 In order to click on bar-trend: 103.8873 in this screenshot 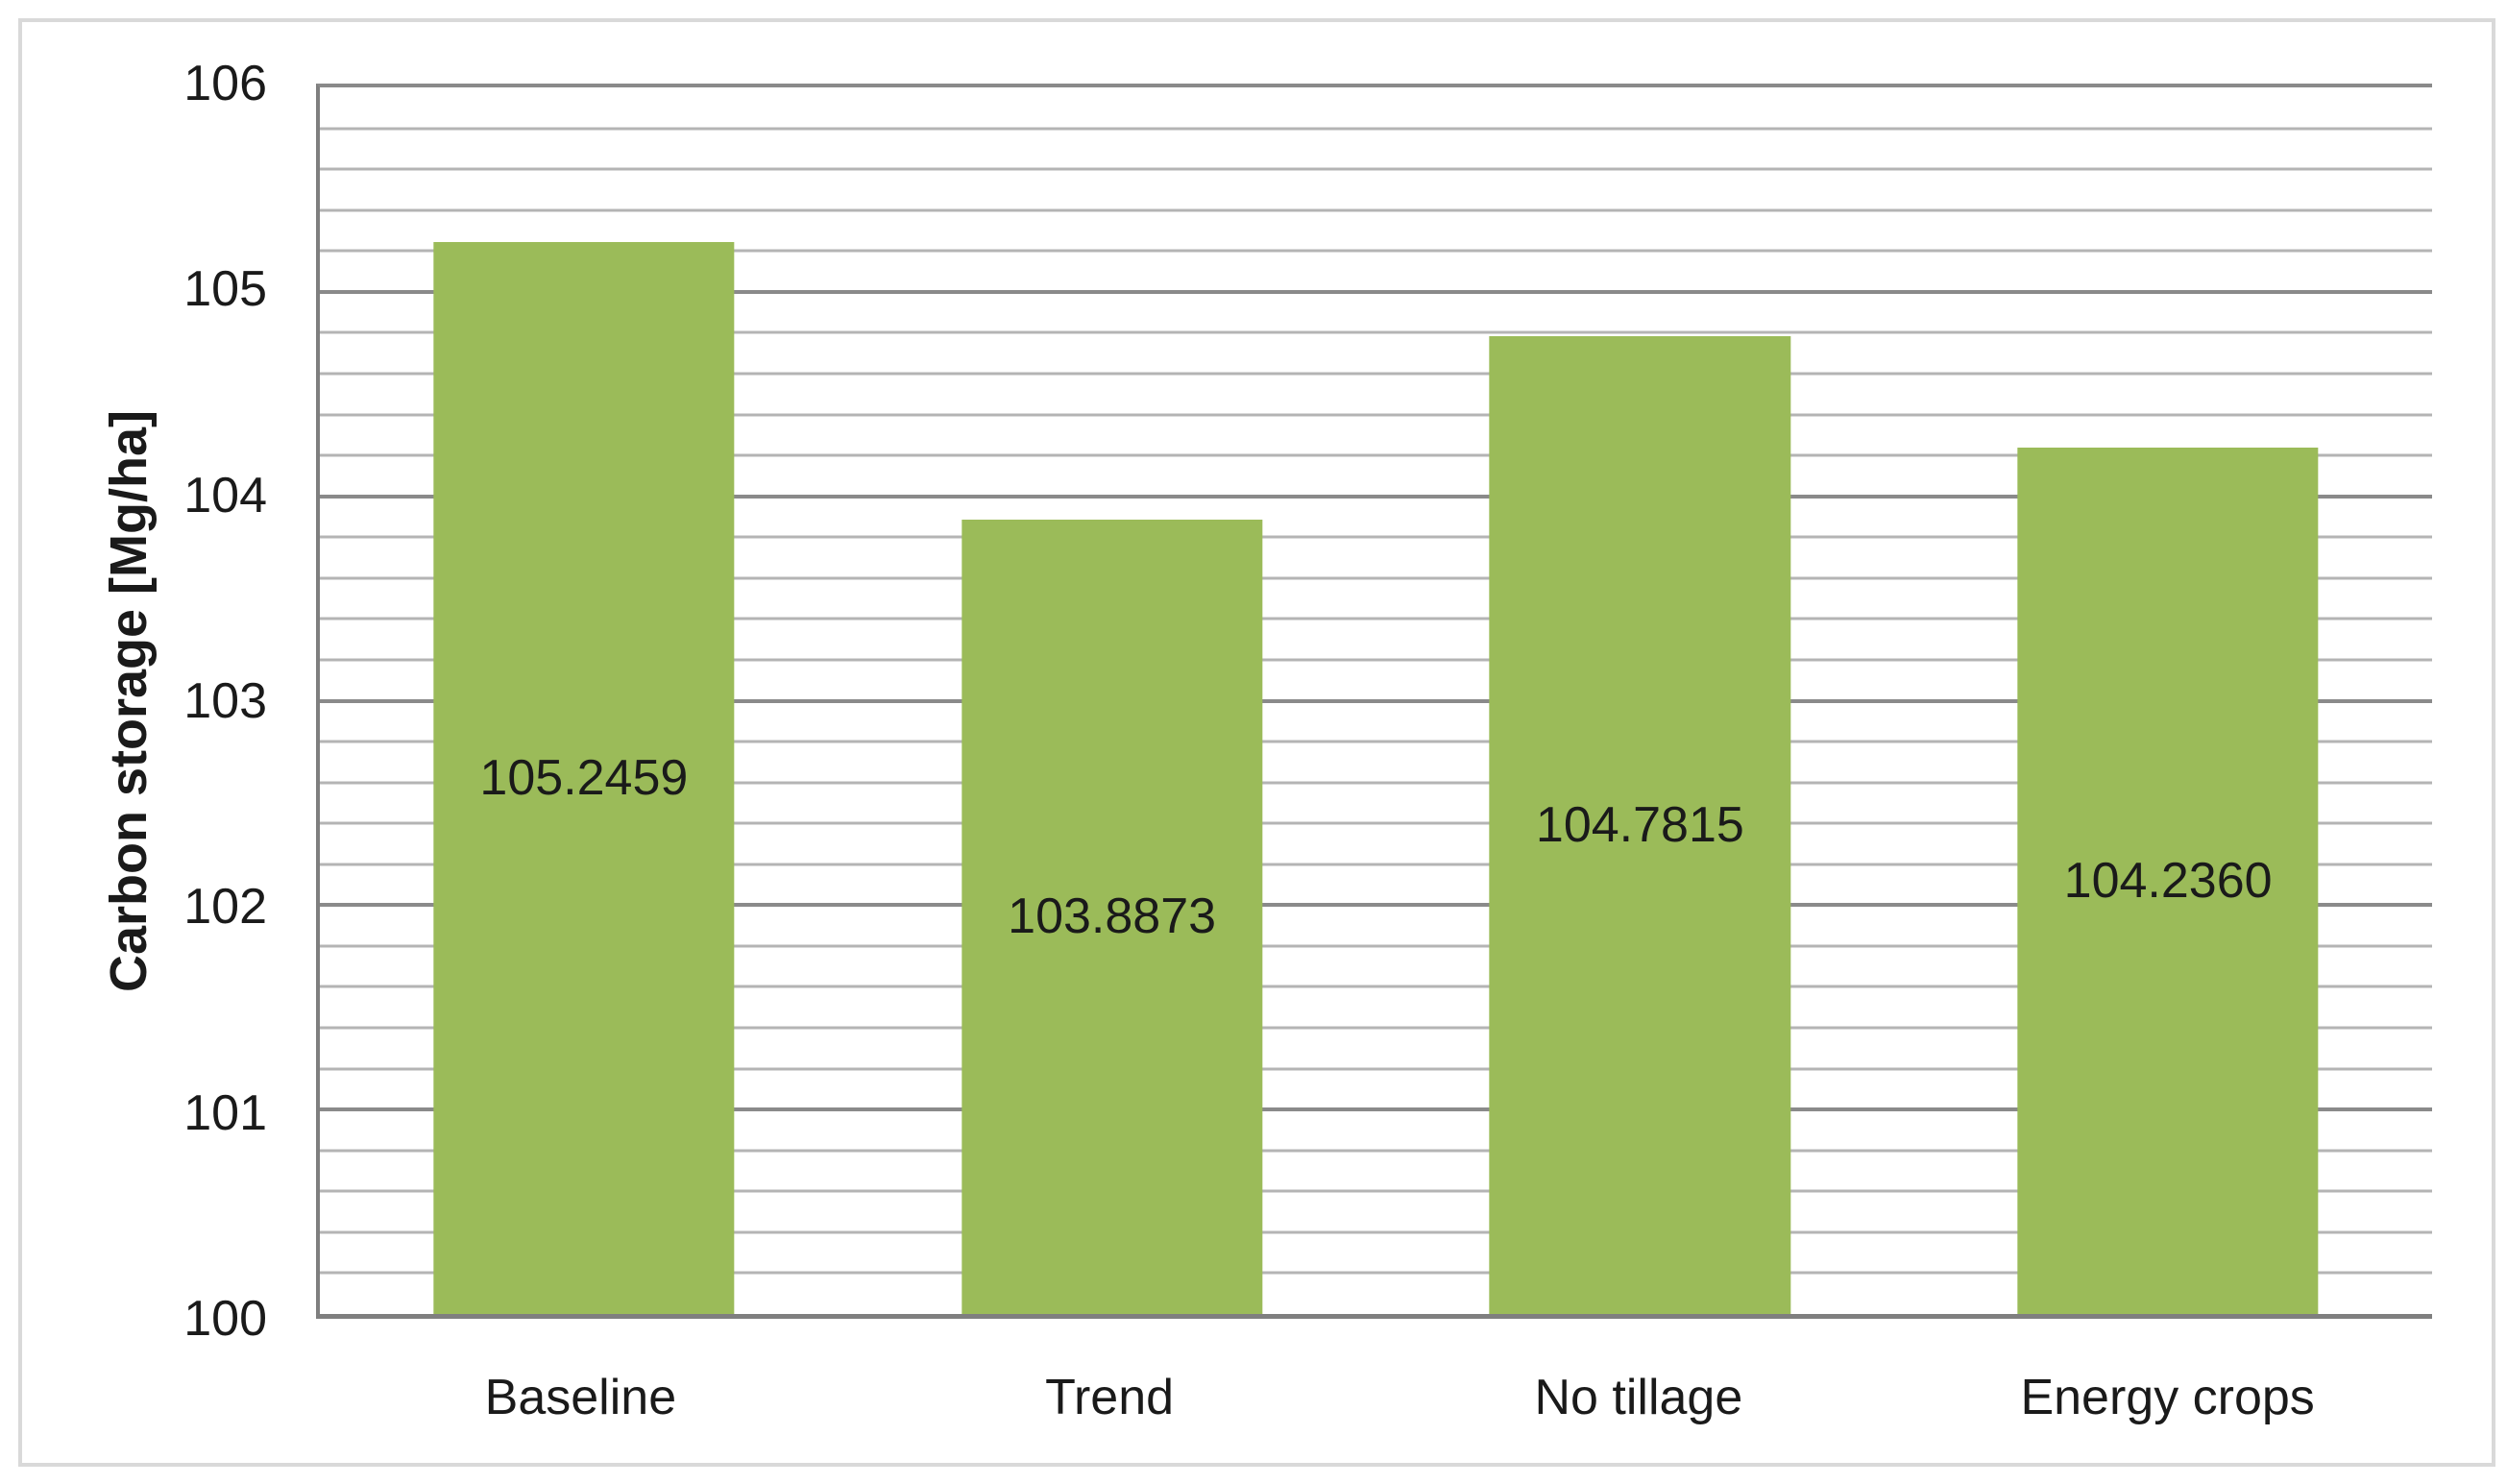, I will do `click(1112, 916)`.